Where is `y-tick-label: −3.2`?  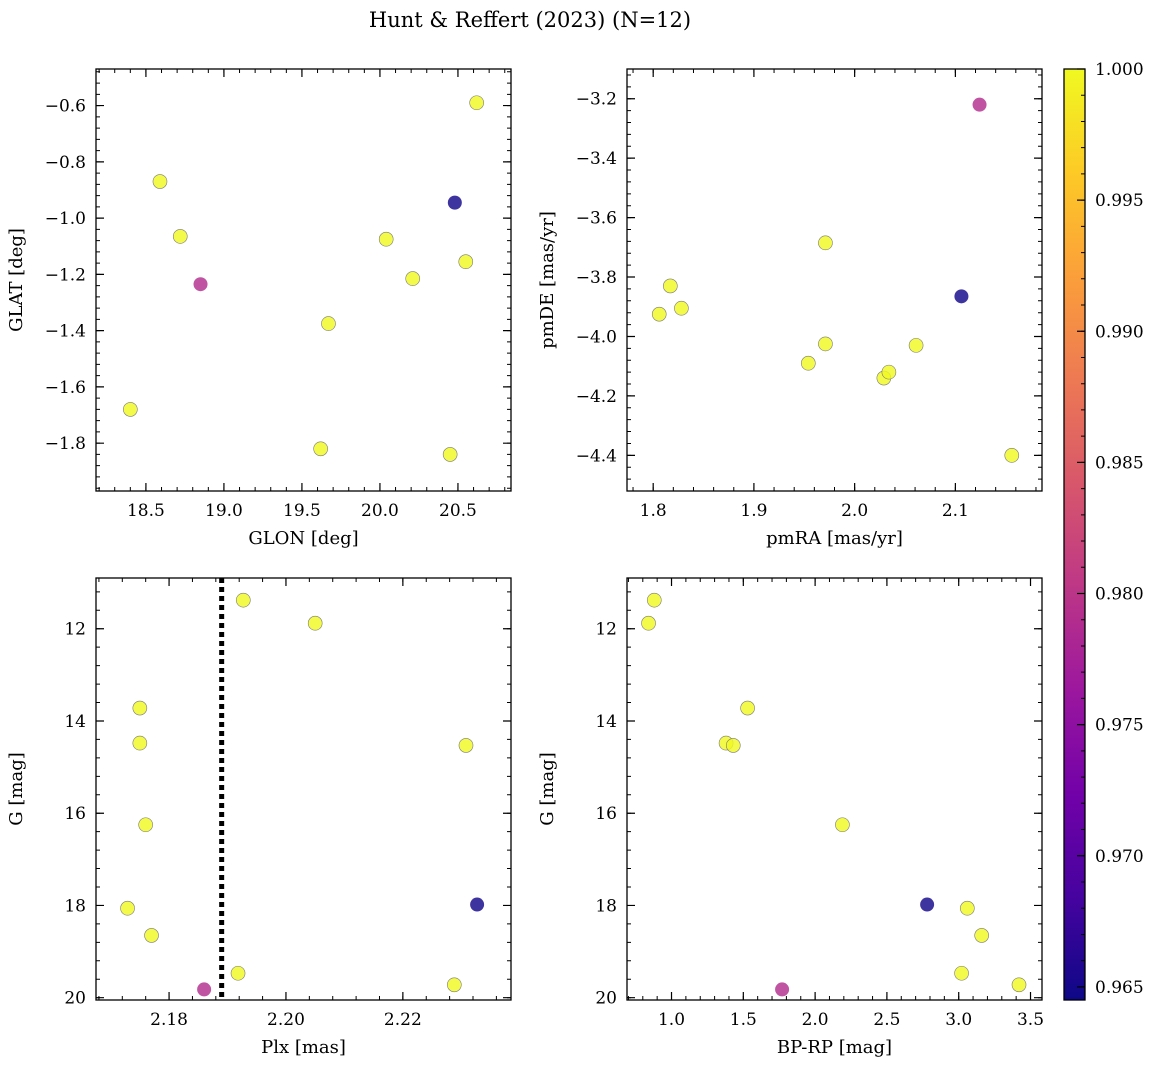
y-tick-label: −3.2 is located at coordinates (596, 100).